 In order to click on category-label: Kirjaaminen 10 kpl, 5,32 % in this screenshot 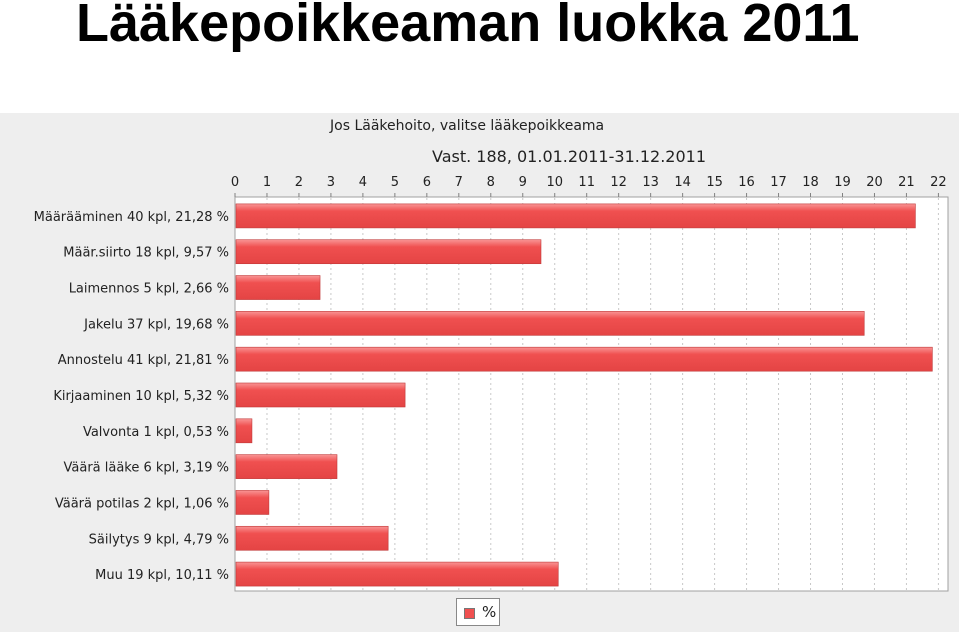, I will do `click(141, 396)`.